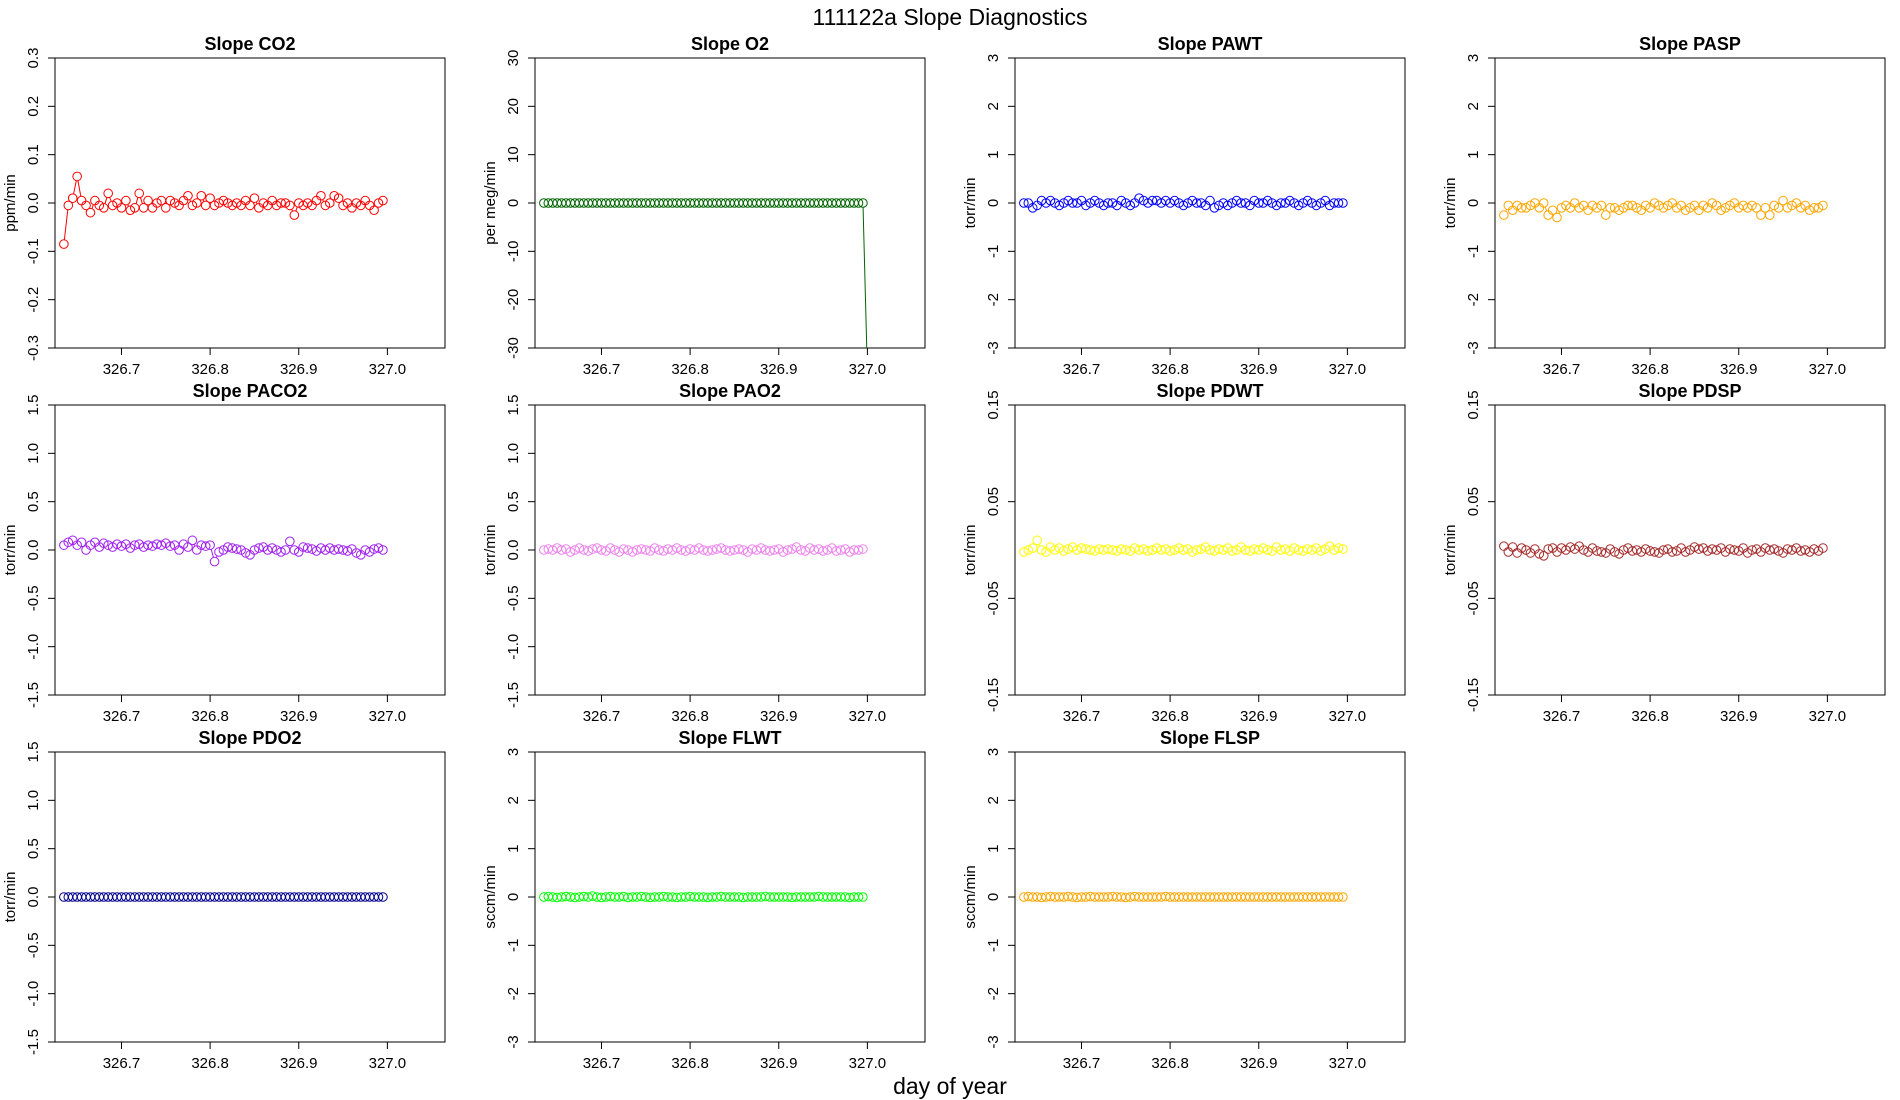 This screenshot has height=1100, width=1900. I want to click on panel-5-y-tick-label: 0.5, so click(33, 501).